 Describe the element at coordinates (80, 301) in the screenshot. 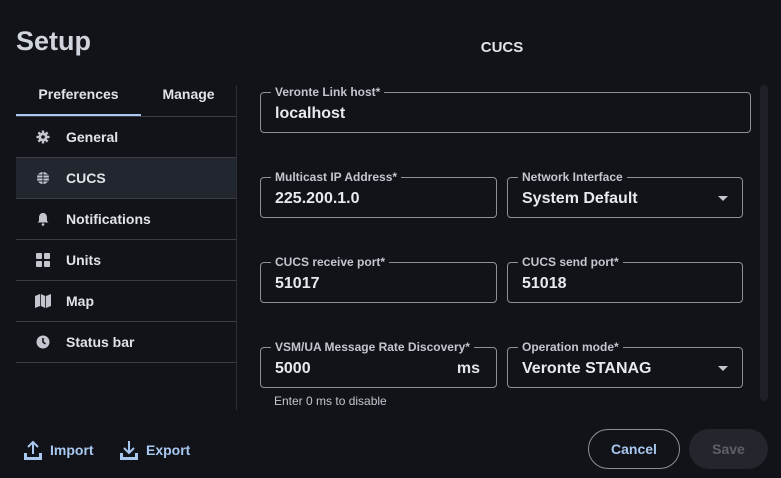

I see `sidebar-item-label: Map` at that location.